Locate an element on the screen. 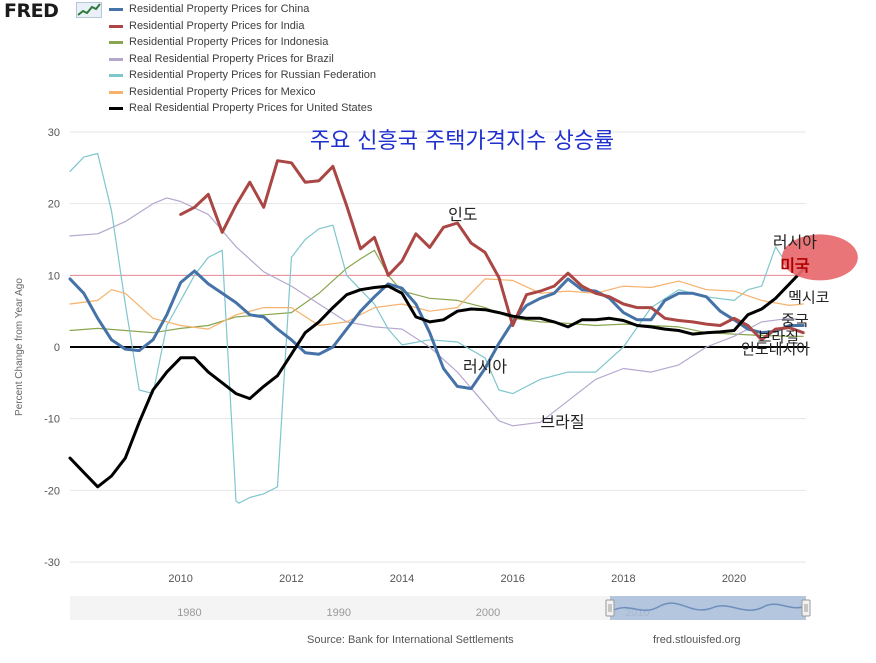  chart-annotation: 인도네시아 is located at coordinates (775, 349).